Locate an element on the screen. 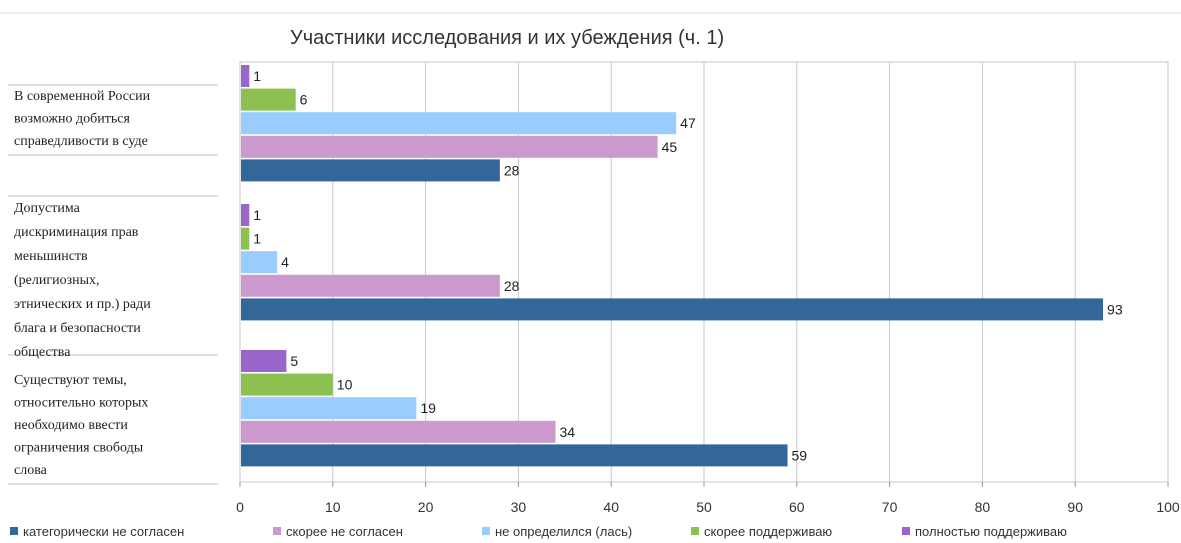 This screenshot has height=543, width=1181. x-tick-label: 70 is located at coordinates (890, 507).